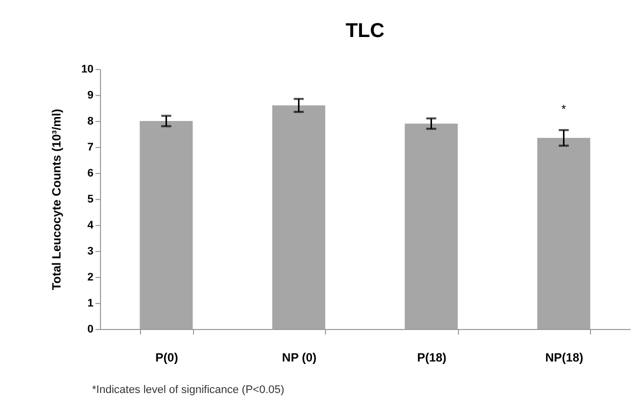 The width and height of the screenshot is (636, 406). Describe the element at coordinates (166, 357) in the screenshot. I see `x-tick-label: P(0)` at that location.